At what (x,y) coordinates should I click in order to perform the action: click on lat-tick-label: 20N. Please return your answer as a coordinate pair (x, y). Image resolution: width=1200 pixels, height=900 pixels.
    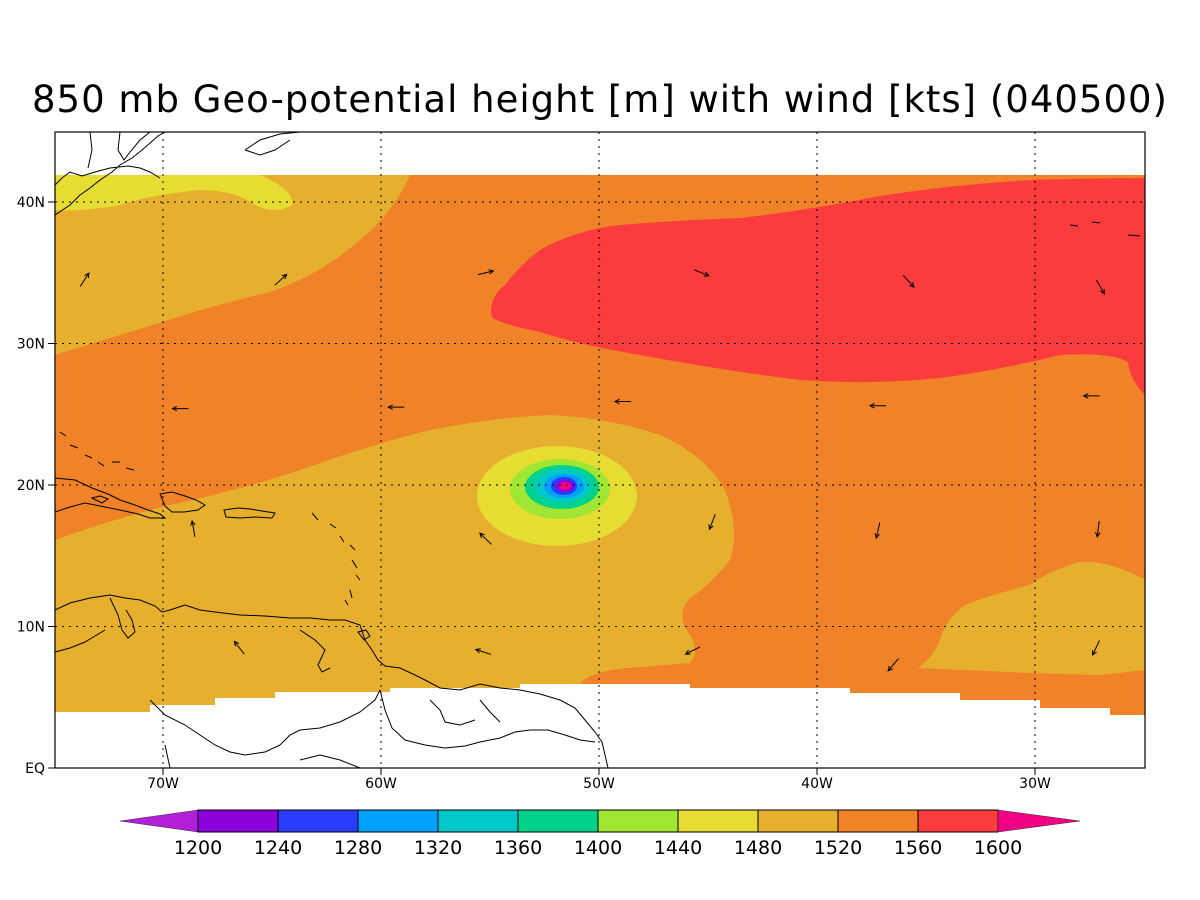
    Looking at the image, I should click on (31, 486).